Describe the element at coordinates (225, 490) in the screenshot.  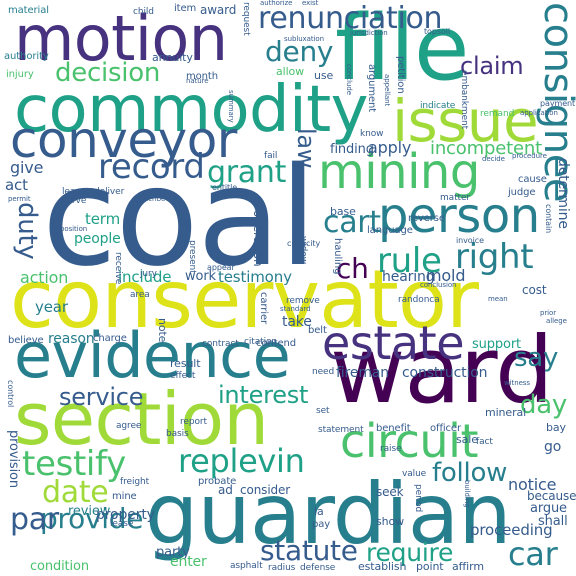
I see `word-ad: ad` at that location.